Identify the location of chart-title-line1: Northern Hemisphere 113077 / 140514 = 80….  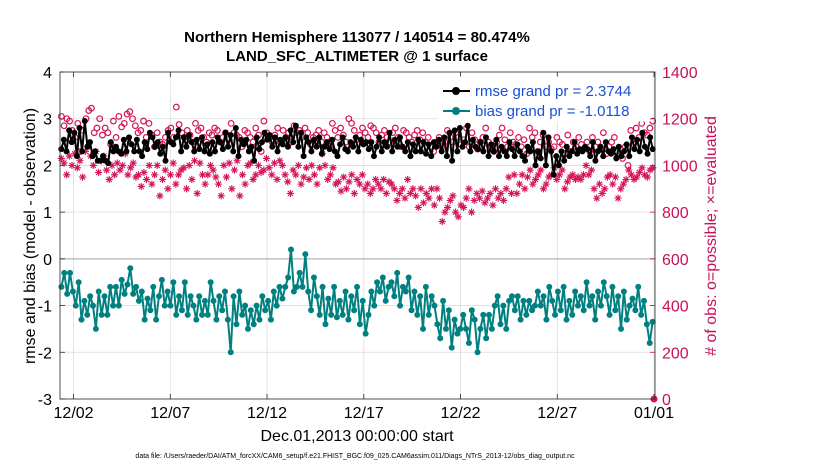
(357, 37).